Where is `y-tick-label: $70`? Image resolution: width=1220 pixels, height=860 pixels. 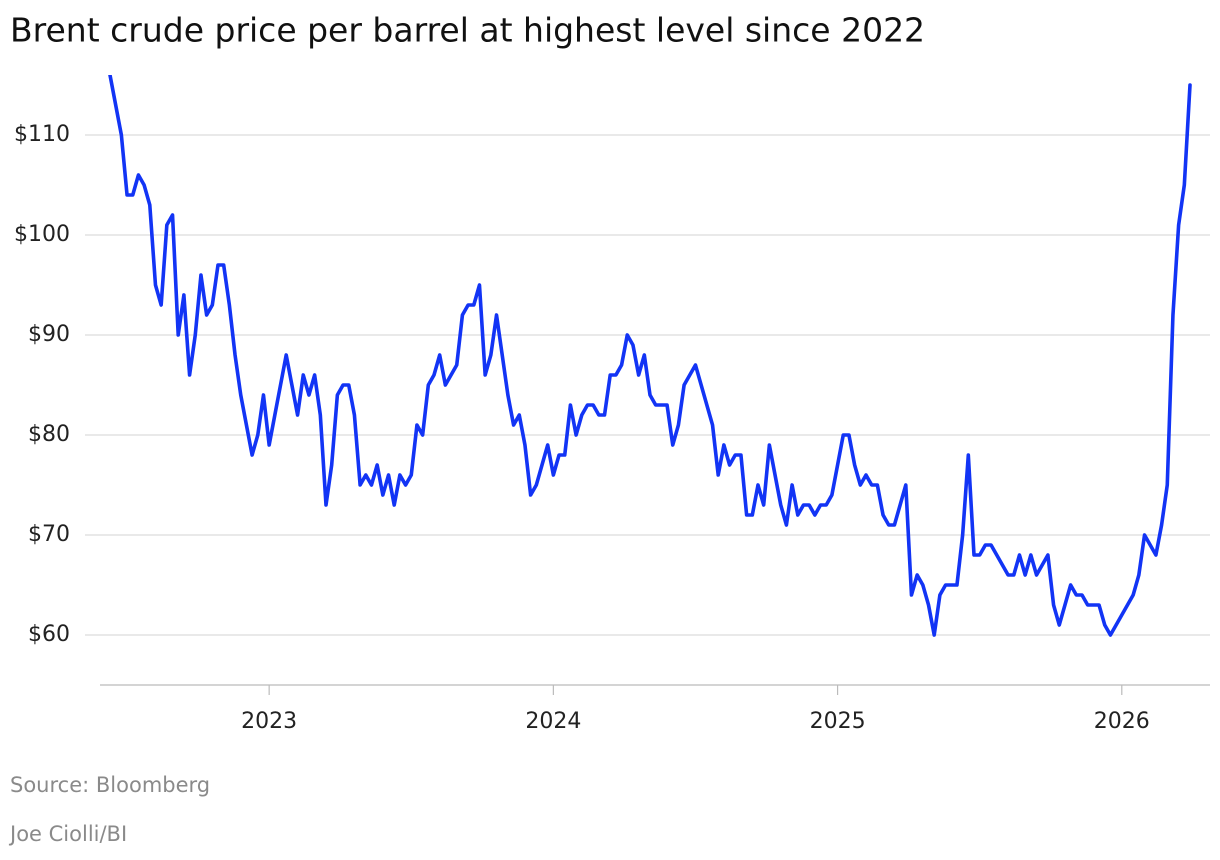 y-tick-label: $70 is located at coordinates (49, 534).